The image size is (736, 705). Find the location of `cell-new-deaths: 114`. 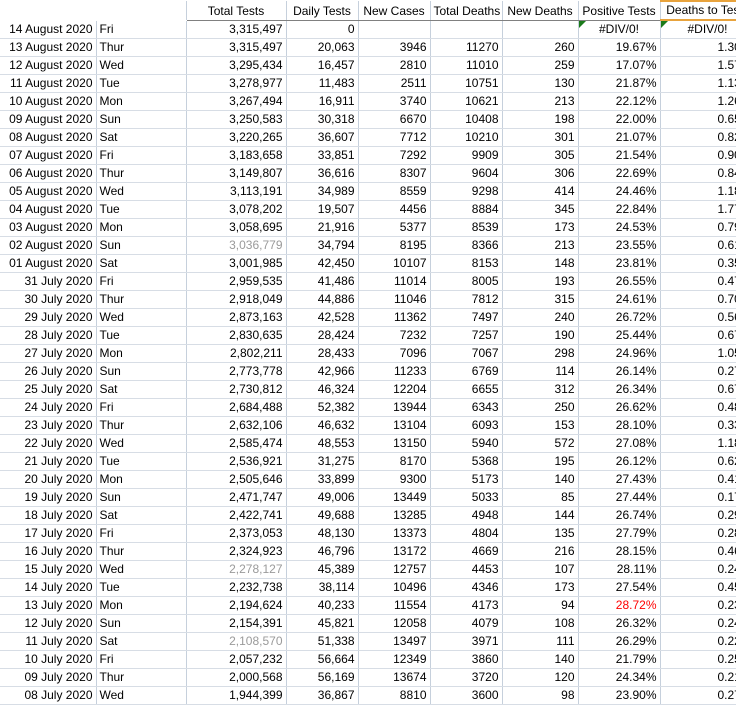

cell-new-deaths: 114 is located at coordinates (540, 371).